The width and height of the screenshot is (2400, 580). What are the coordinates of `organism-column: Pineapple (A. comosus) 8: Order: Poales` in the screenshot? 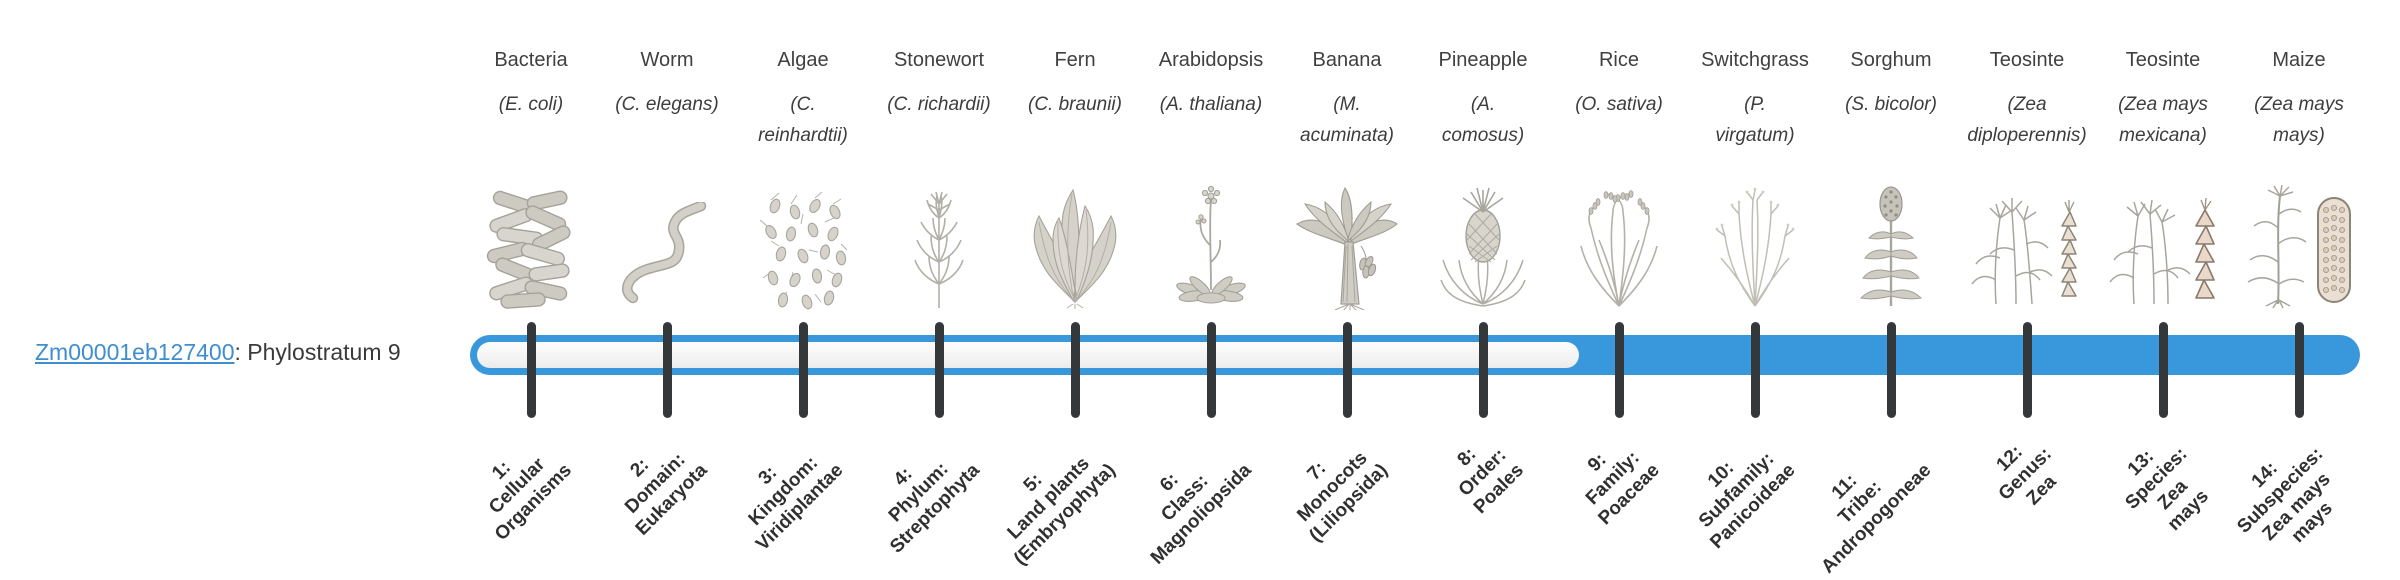 It's located at (1483, 312).